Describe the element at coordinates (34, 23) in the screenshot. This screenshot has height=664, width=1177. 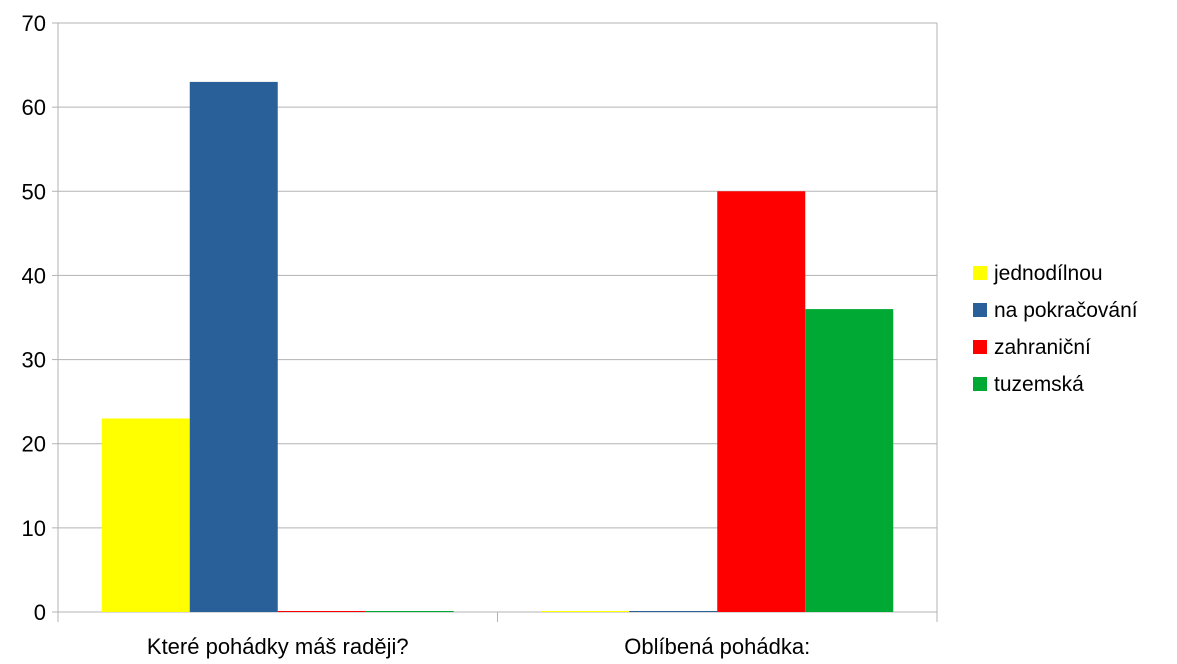
I see `y-tick-label: 70` at that location.